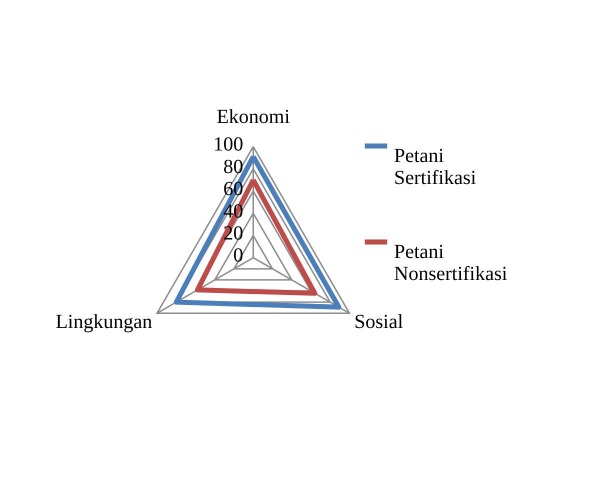 The image size is (602, 481). I want to click on y-tick-label: 100, so click(228, 145).